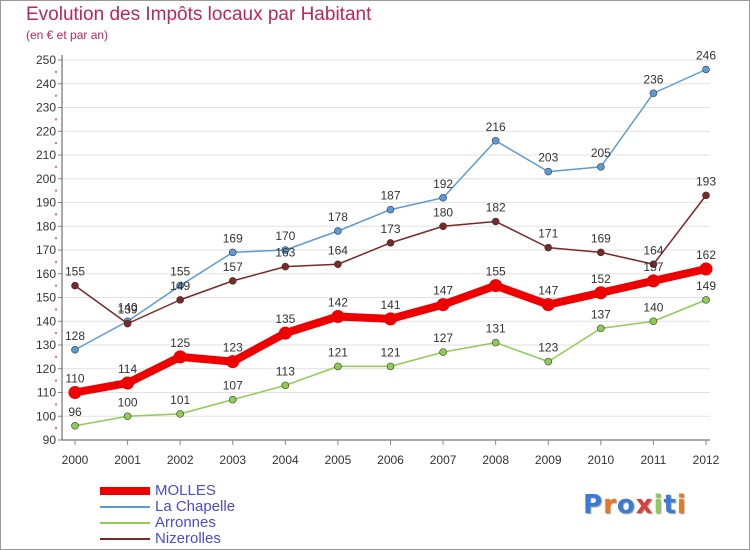 The height and width of the screenshot is (550, 750). What do you see at coordinates (548, 460) in the screenshot?
I see `x-tick-label: 2009` at bounding box center [548, 460].